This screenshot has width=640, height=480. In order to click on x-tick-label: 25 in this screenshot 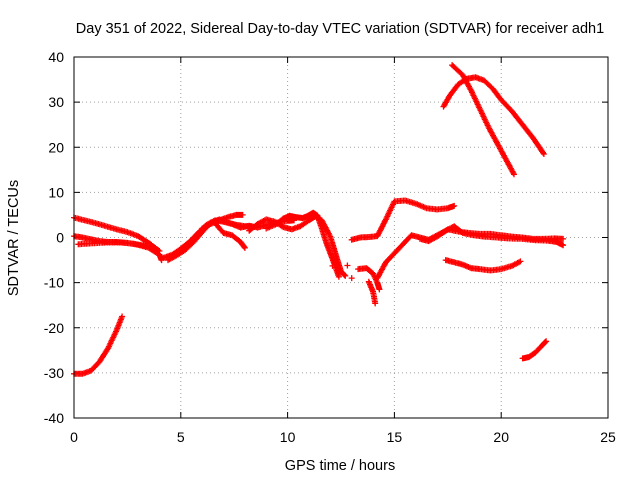, I will do `click(608, 437)`.